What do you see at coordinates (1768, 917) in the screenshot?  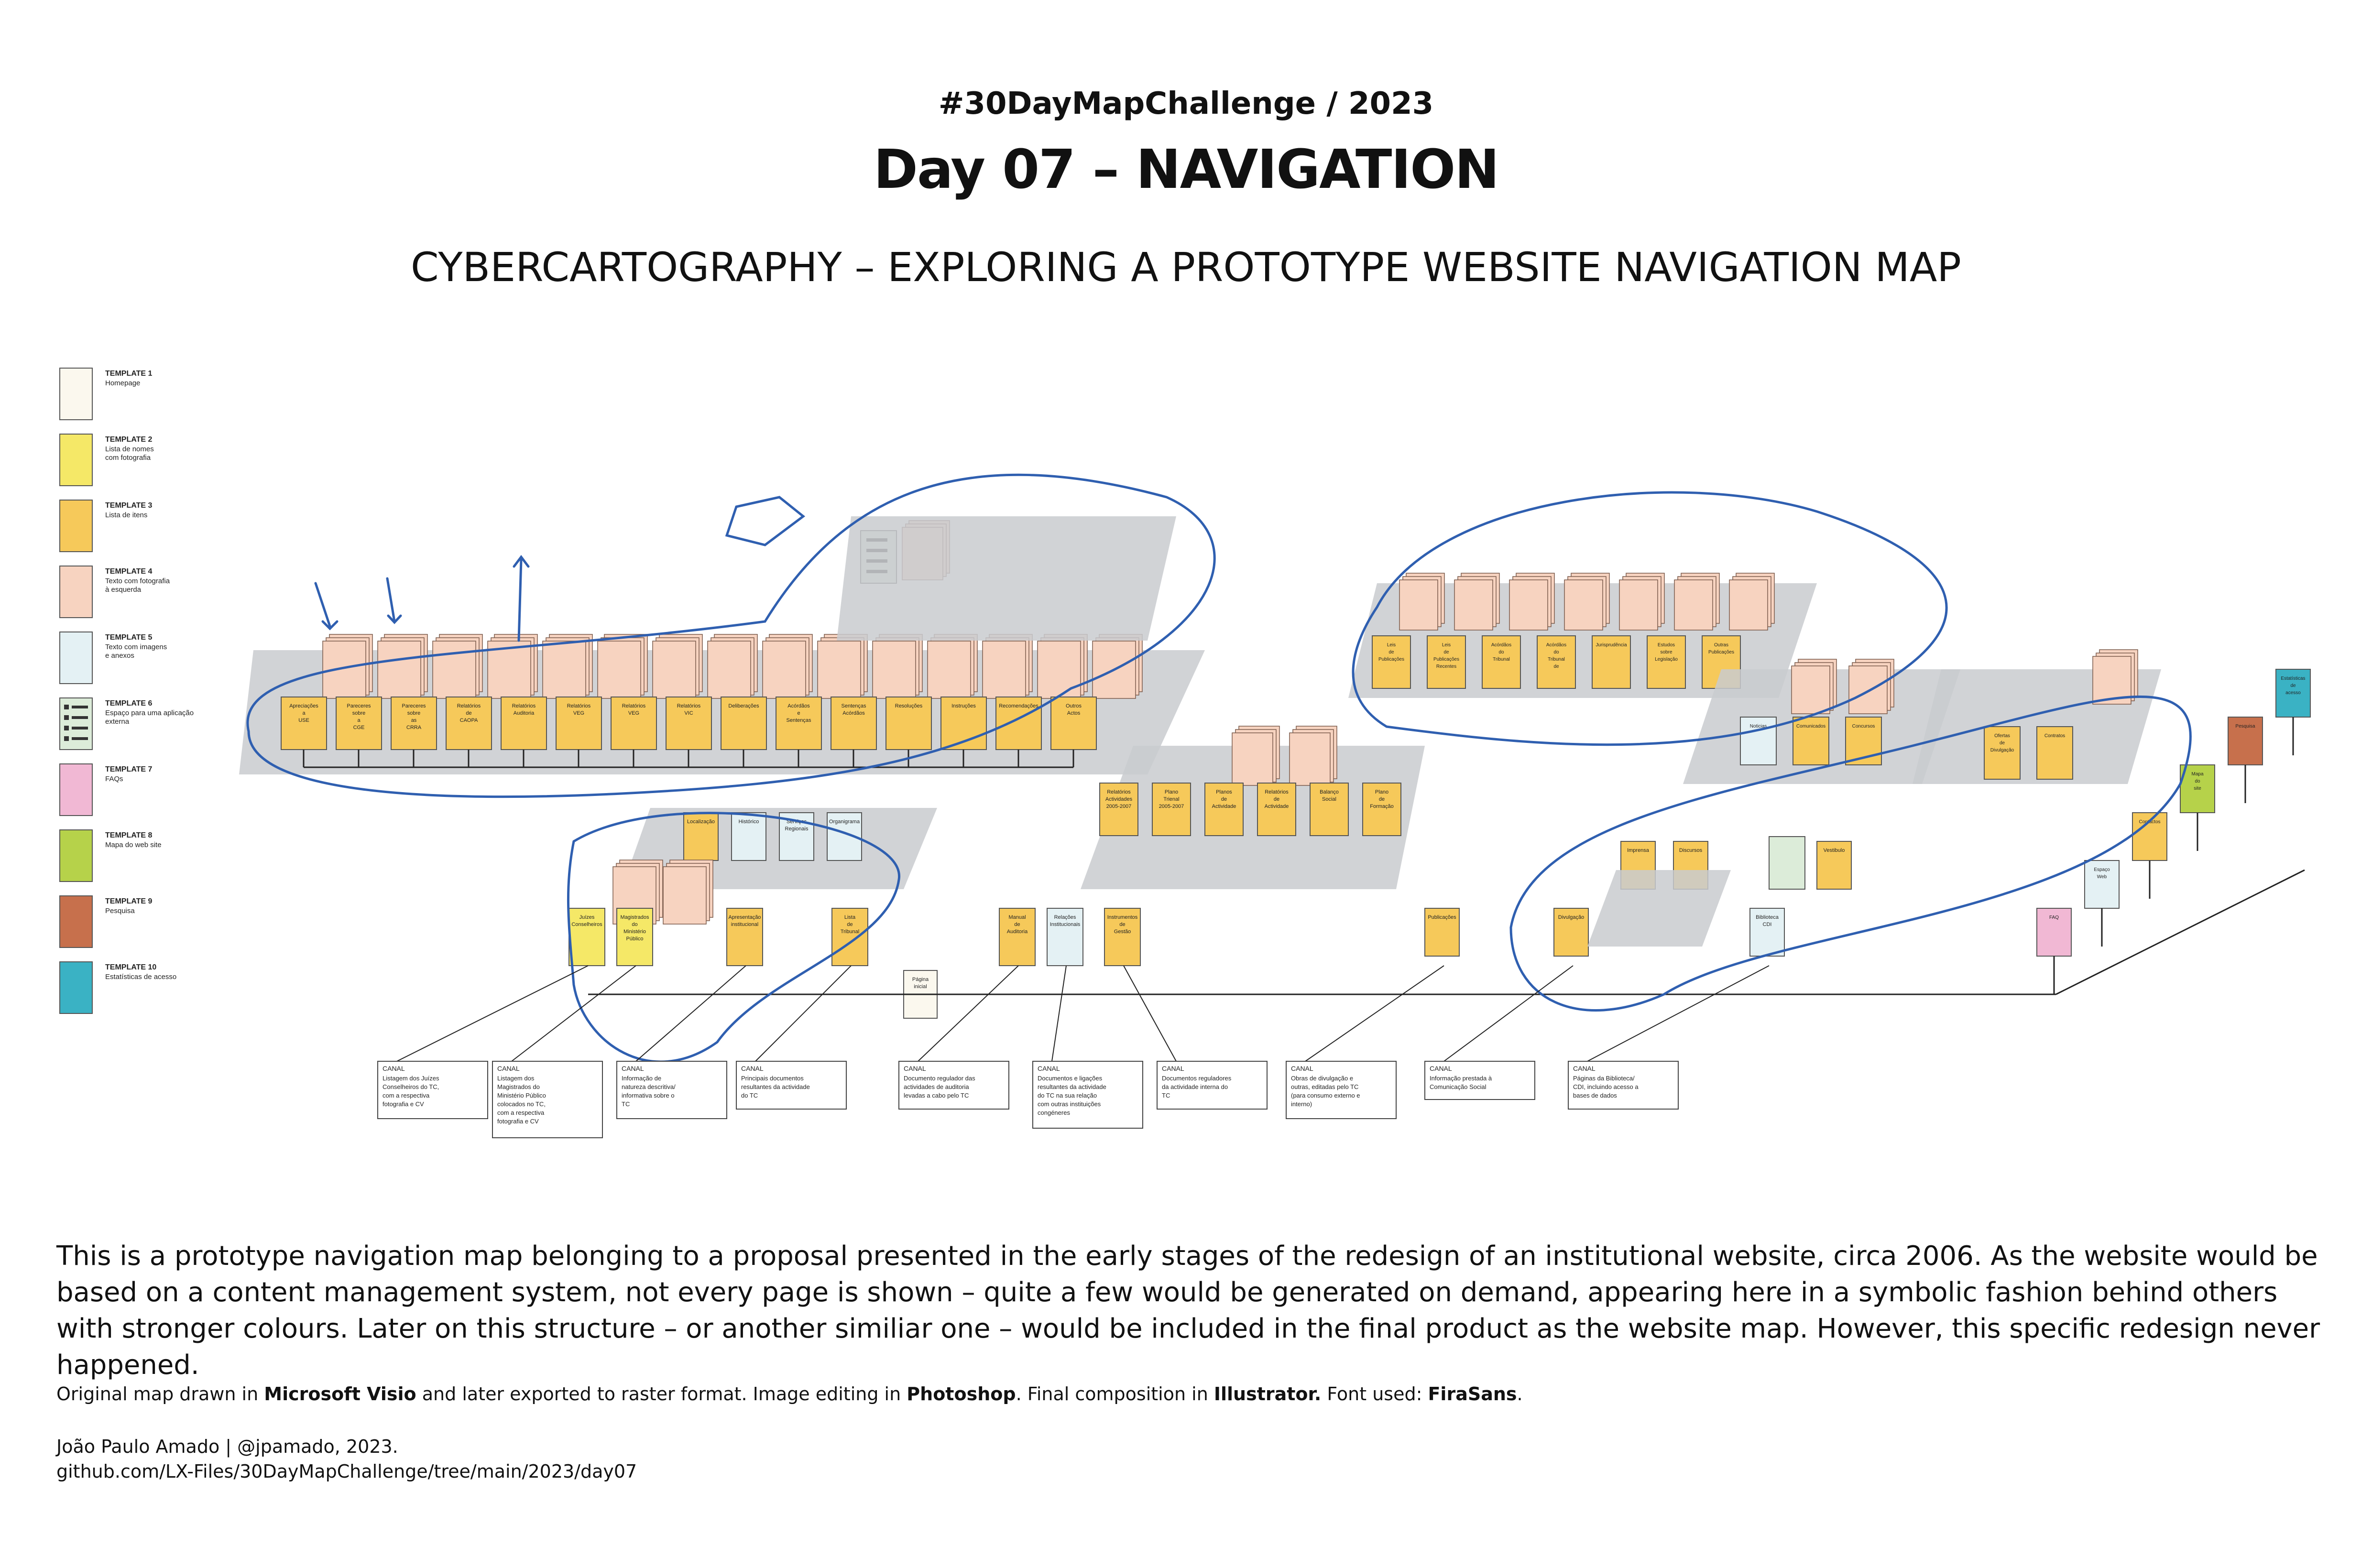 I see `page-node-label: Biblioteca` at bounding box center [1768, 917].